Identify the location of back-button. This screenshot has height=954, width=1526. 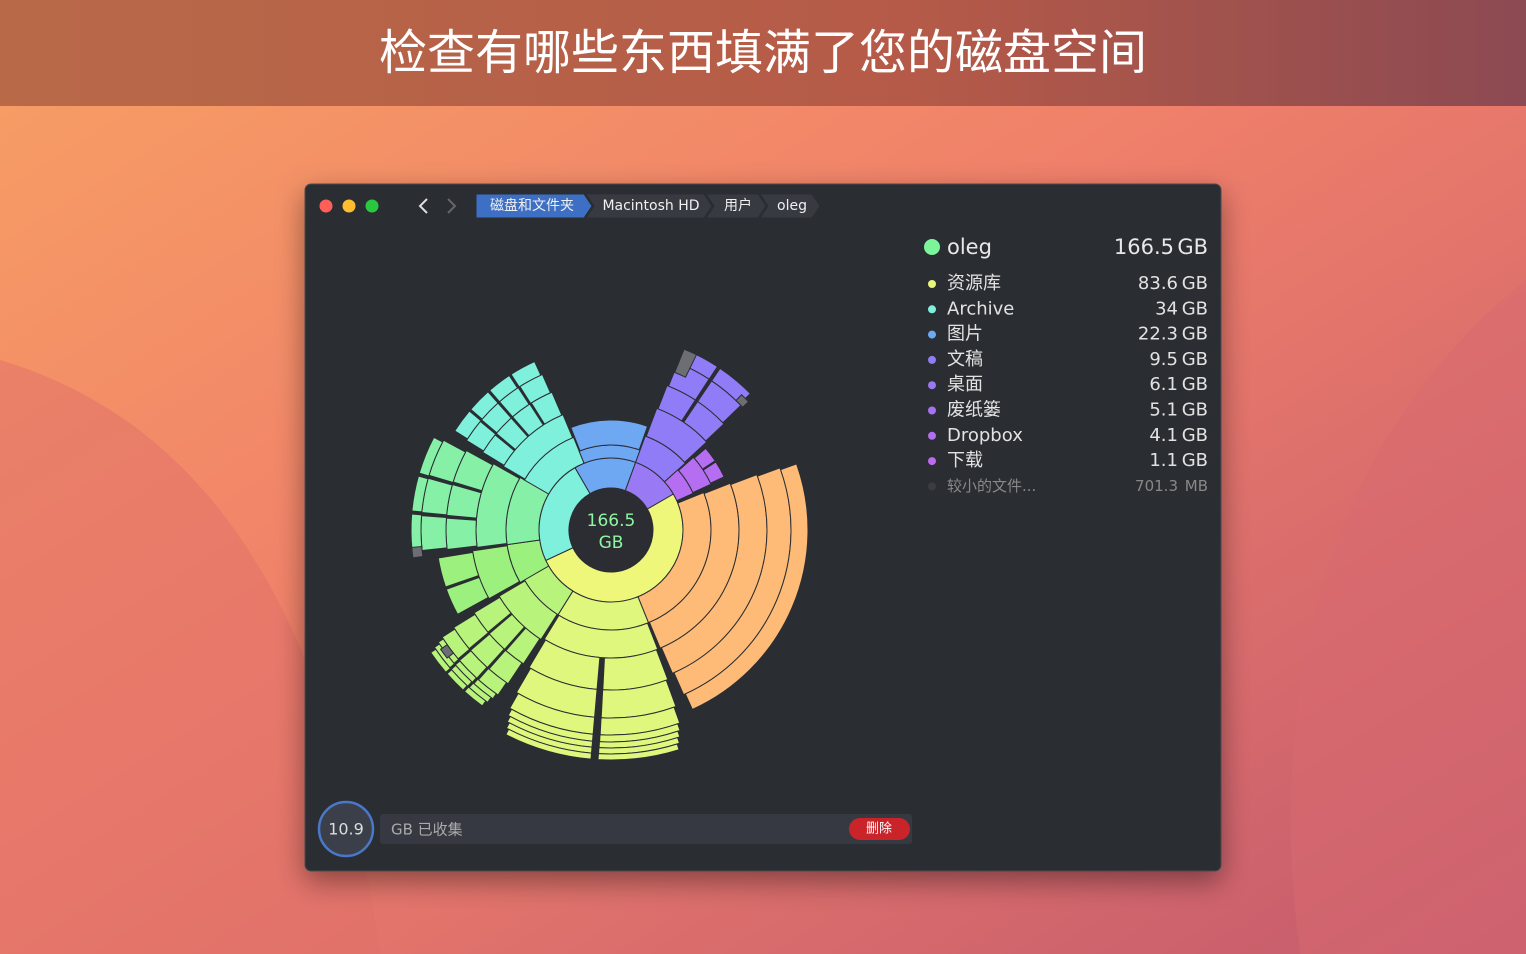
(423, 206).